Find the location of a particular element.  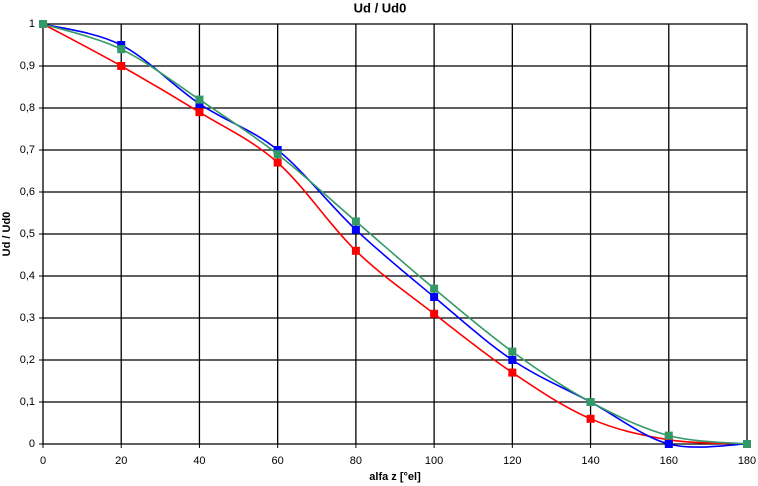

y-tick-label: 1 is located at coordinates (32, 24).